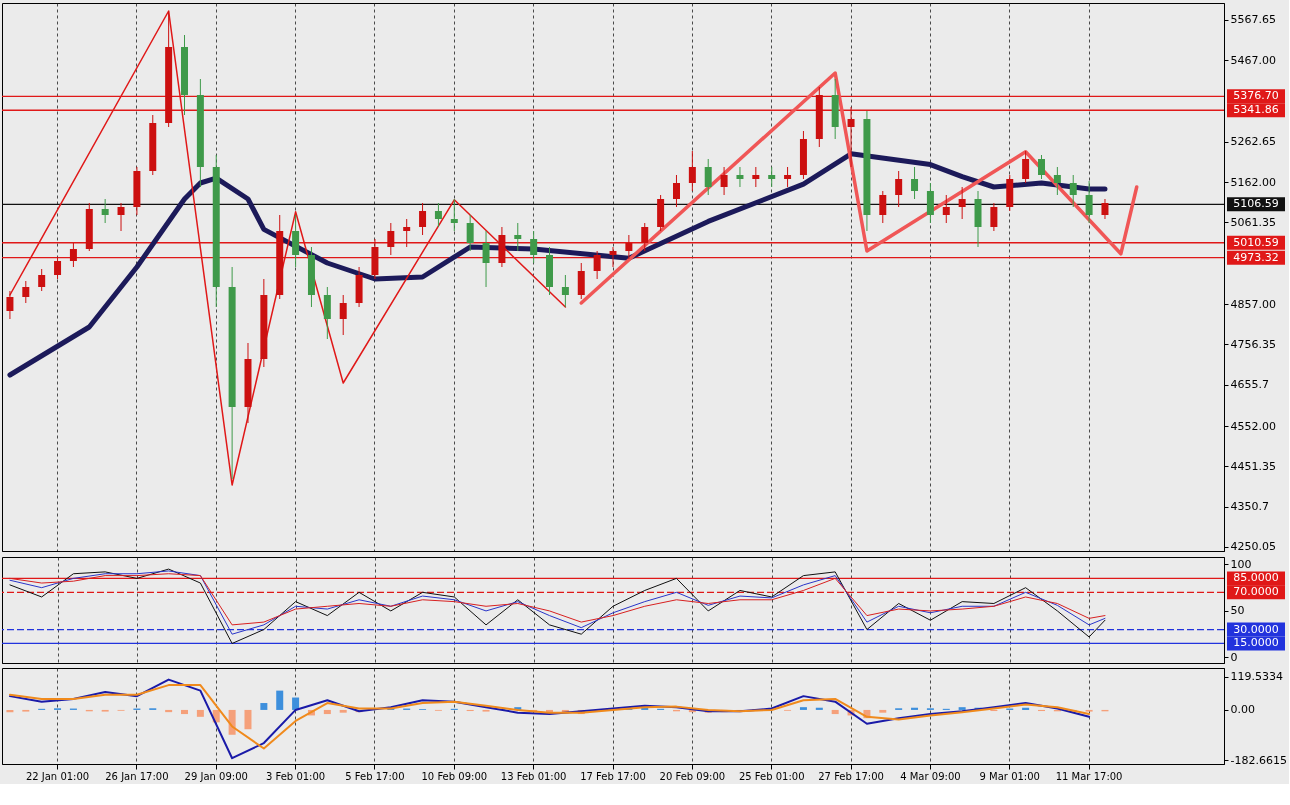 The image size is (1290, 805). What do you see at coordinates (1253, 547) in the screenshot?
I see `y-tick-label: 4250.05` at bounding box center [1253, 547].